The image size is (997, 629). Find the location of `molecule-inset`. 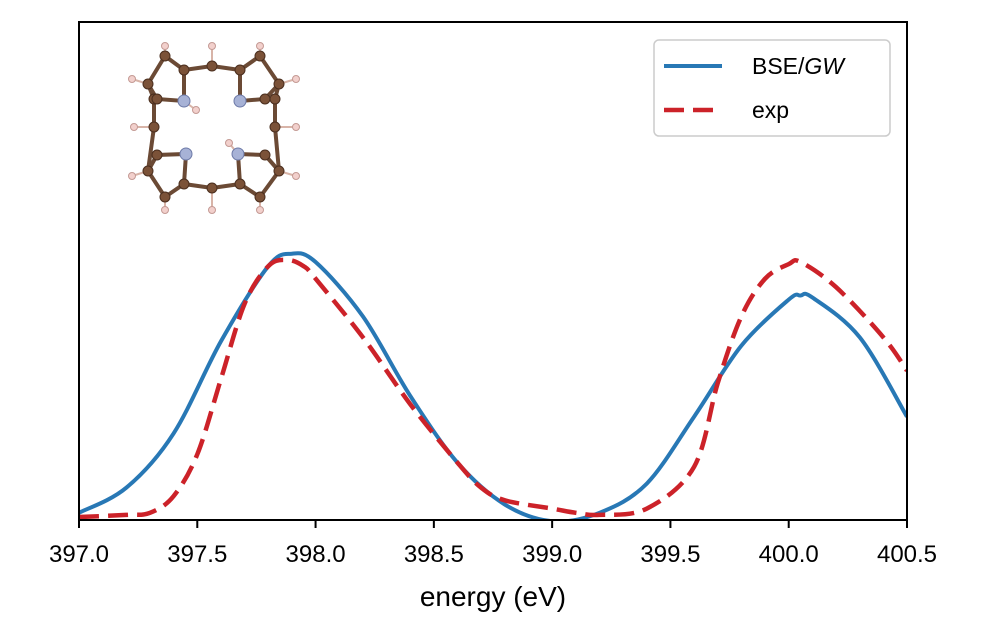

molecule-inset is located at coordinates (214, 128).